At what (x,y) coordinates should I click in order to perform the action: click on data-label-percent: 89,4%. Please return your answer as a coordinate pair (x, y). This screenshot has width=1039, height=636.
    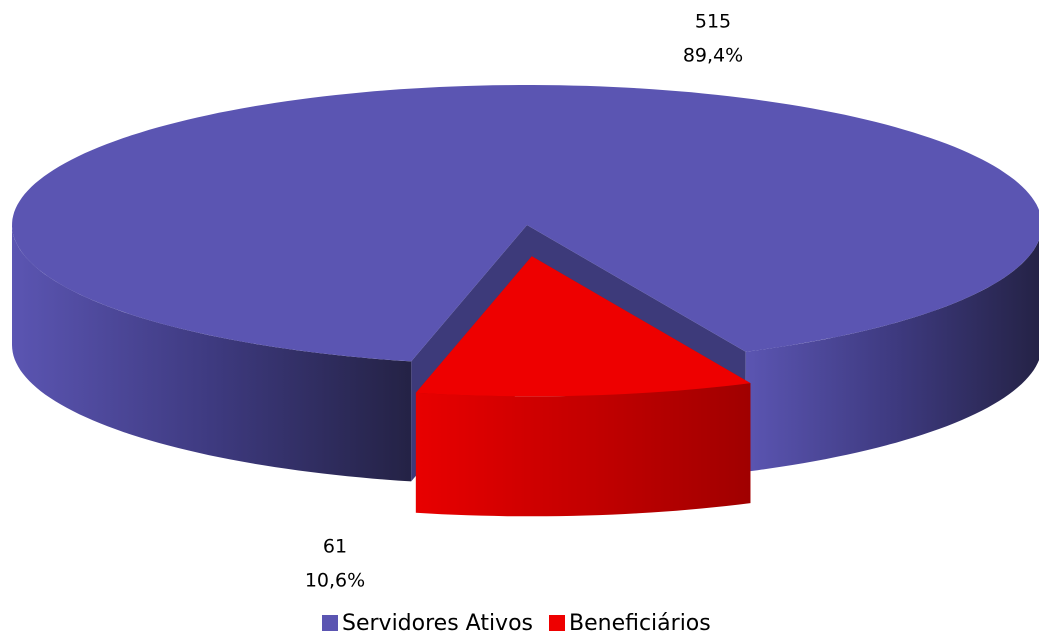
    Looking at the image, I should click on (713, 56).